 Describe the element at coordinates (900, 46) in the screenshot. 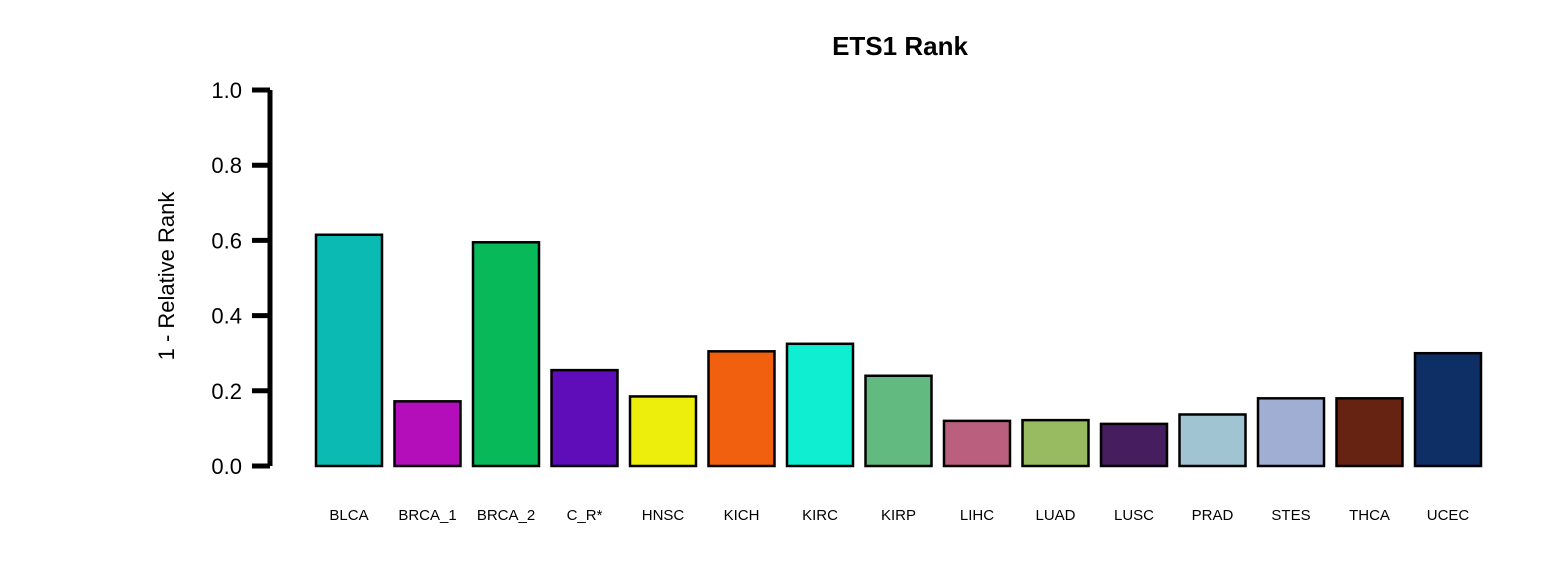

I see `chart-title: ETS1 Rank` at that location.